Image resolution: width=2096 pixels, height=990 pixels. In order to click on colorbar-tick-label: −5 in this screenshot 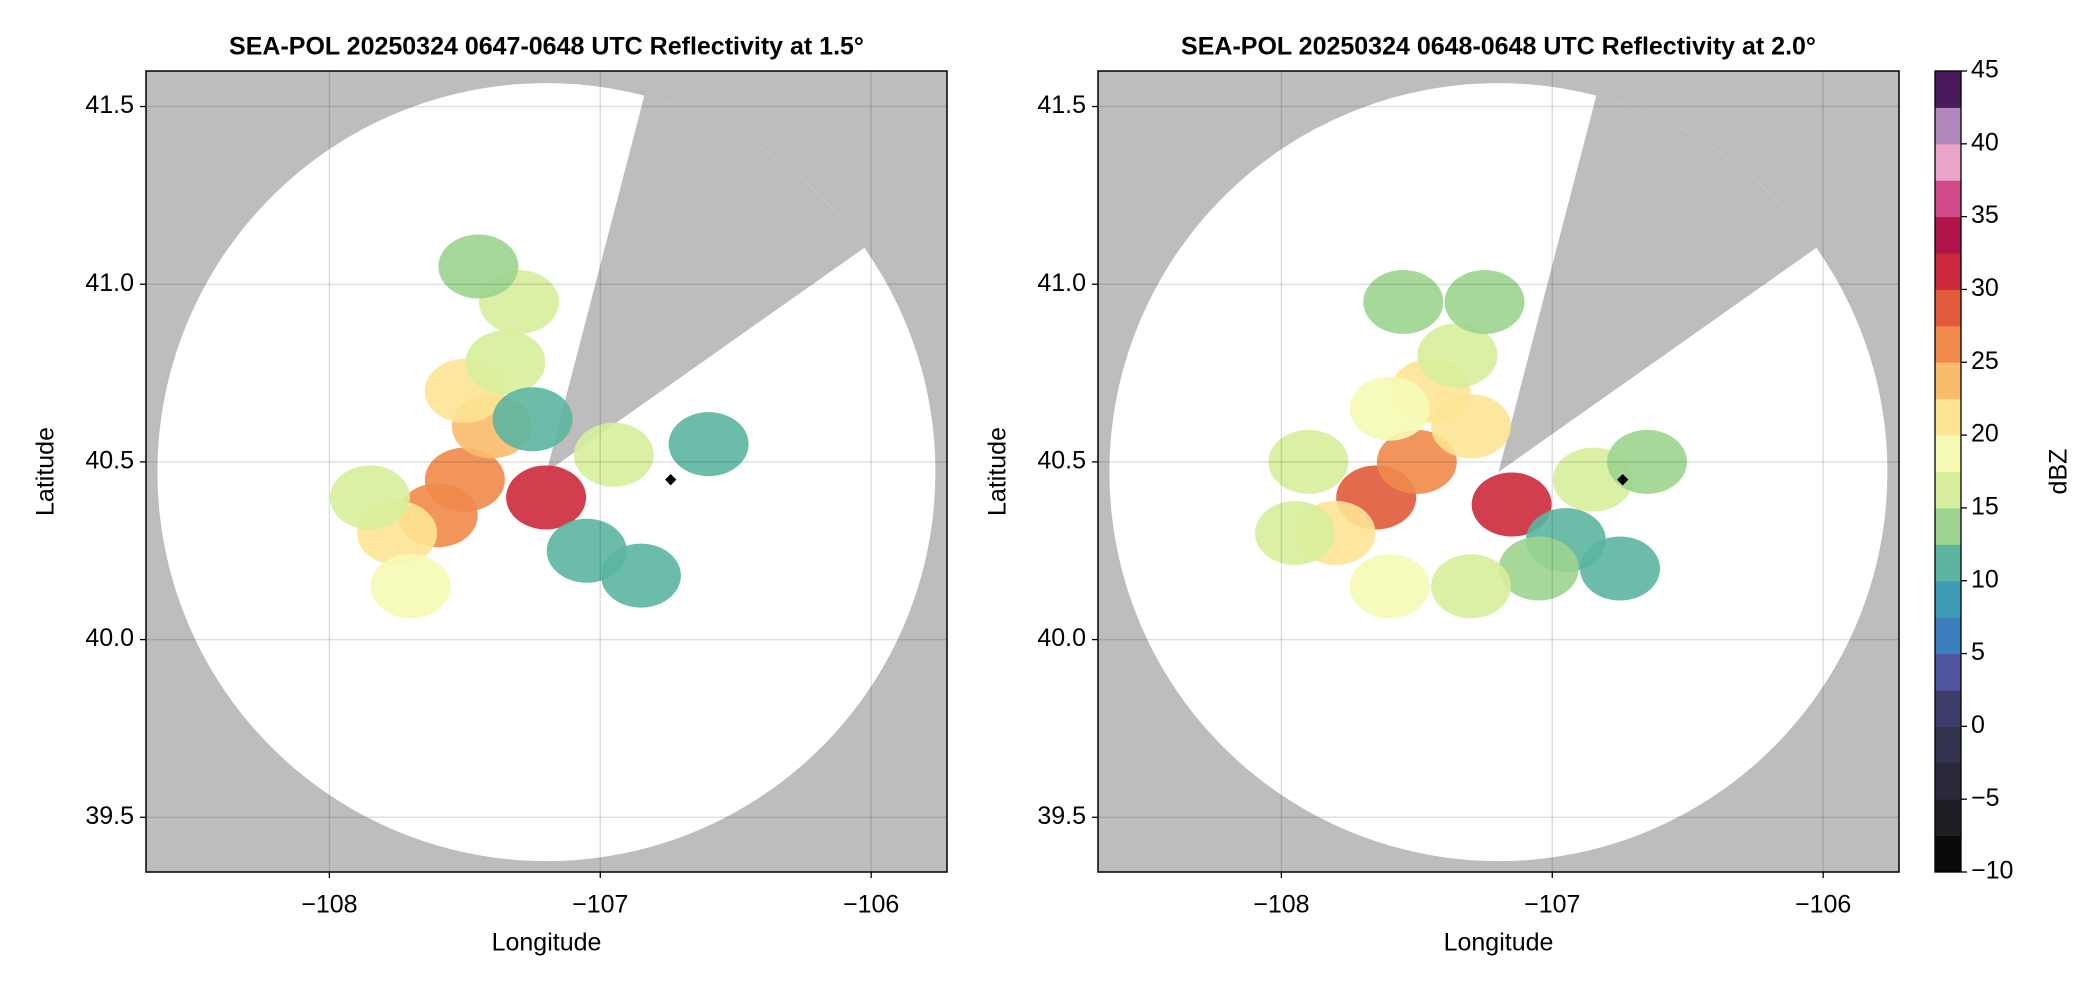, I will do `click(1985, 798)`.